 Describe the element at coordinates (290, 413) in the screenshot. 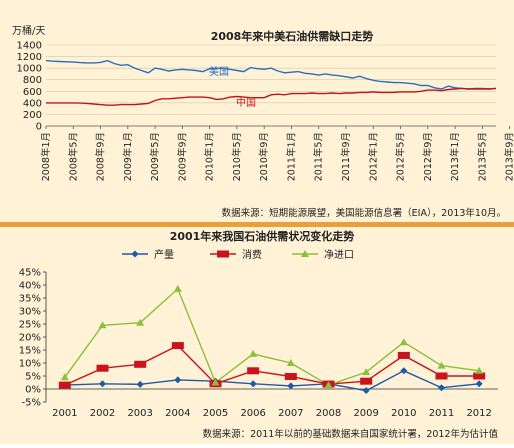

I see `chart2-x-tick-label: 2007` at that location.